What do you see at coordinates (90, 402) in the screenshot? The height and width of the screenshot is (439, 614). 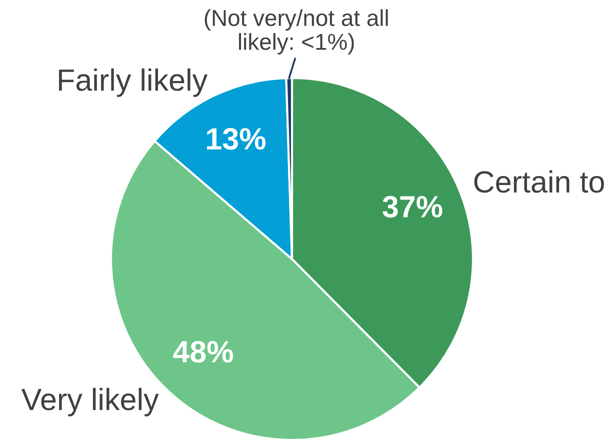 I see `slice-label: Very likely` at bounding box center [90, 402].